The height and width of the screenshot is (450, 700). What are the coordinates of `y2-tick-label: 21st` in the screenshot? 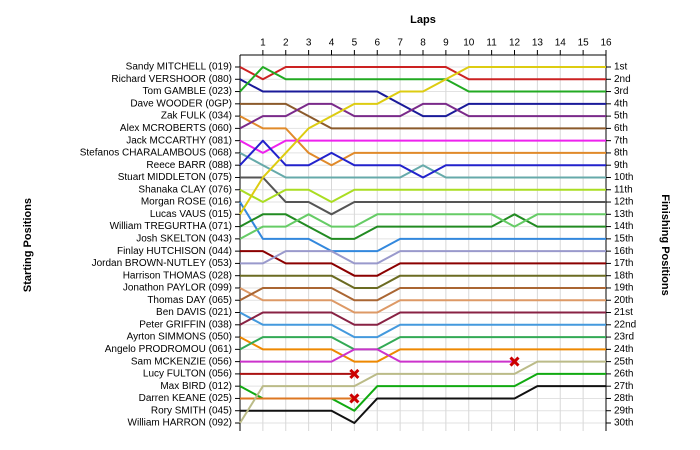 It's located at (623, 312).